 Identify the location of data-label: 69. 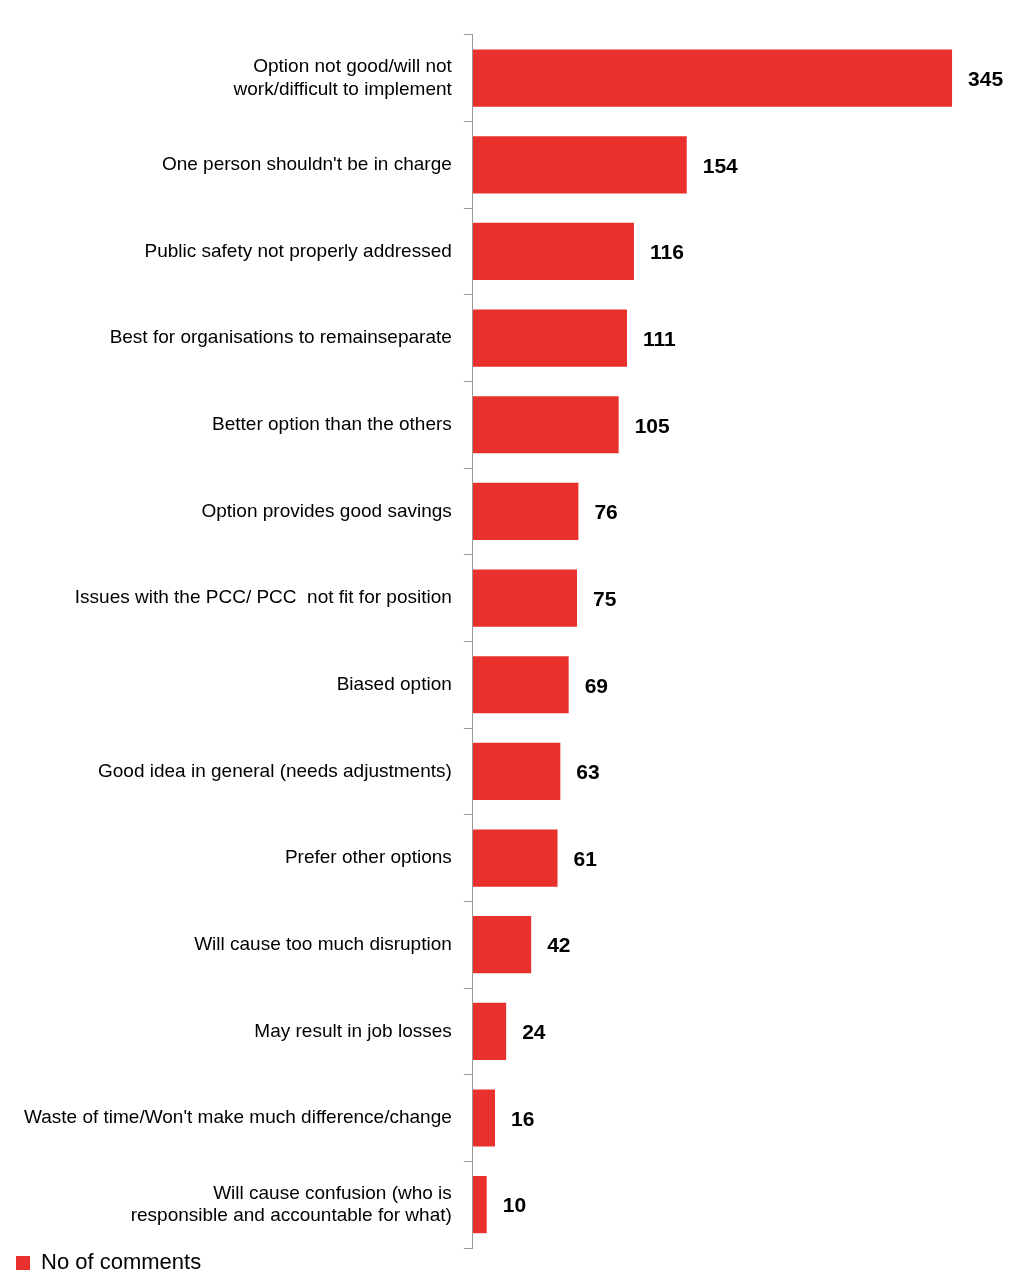
(596, 685).